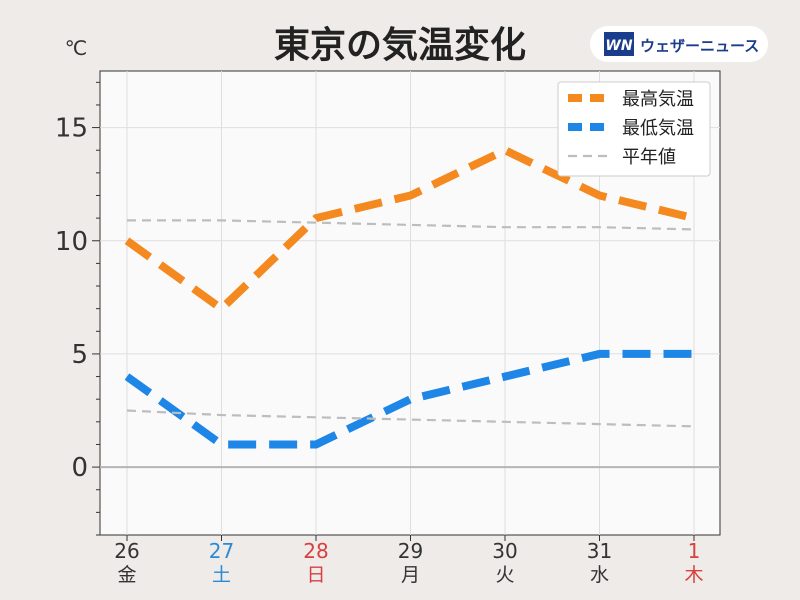 This screenshot has height=600, width=800. I want to click on x-tick-label-day: 27, so click(221, 551).